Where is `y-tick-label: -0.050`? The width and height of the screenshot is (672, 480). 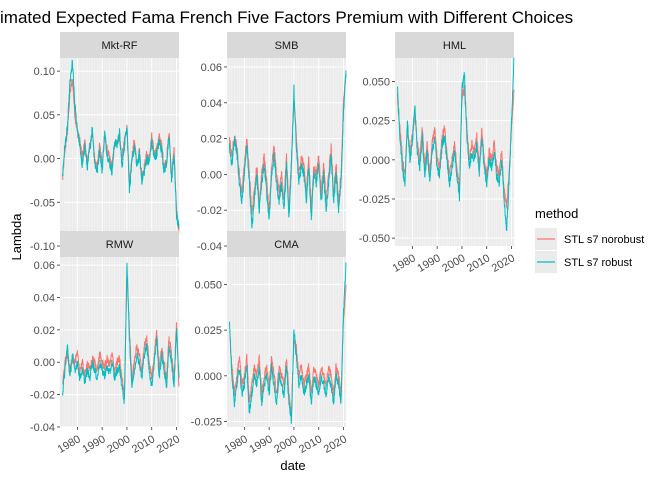
y-tick-label: -0.050 is located at coordinates (374, 239).